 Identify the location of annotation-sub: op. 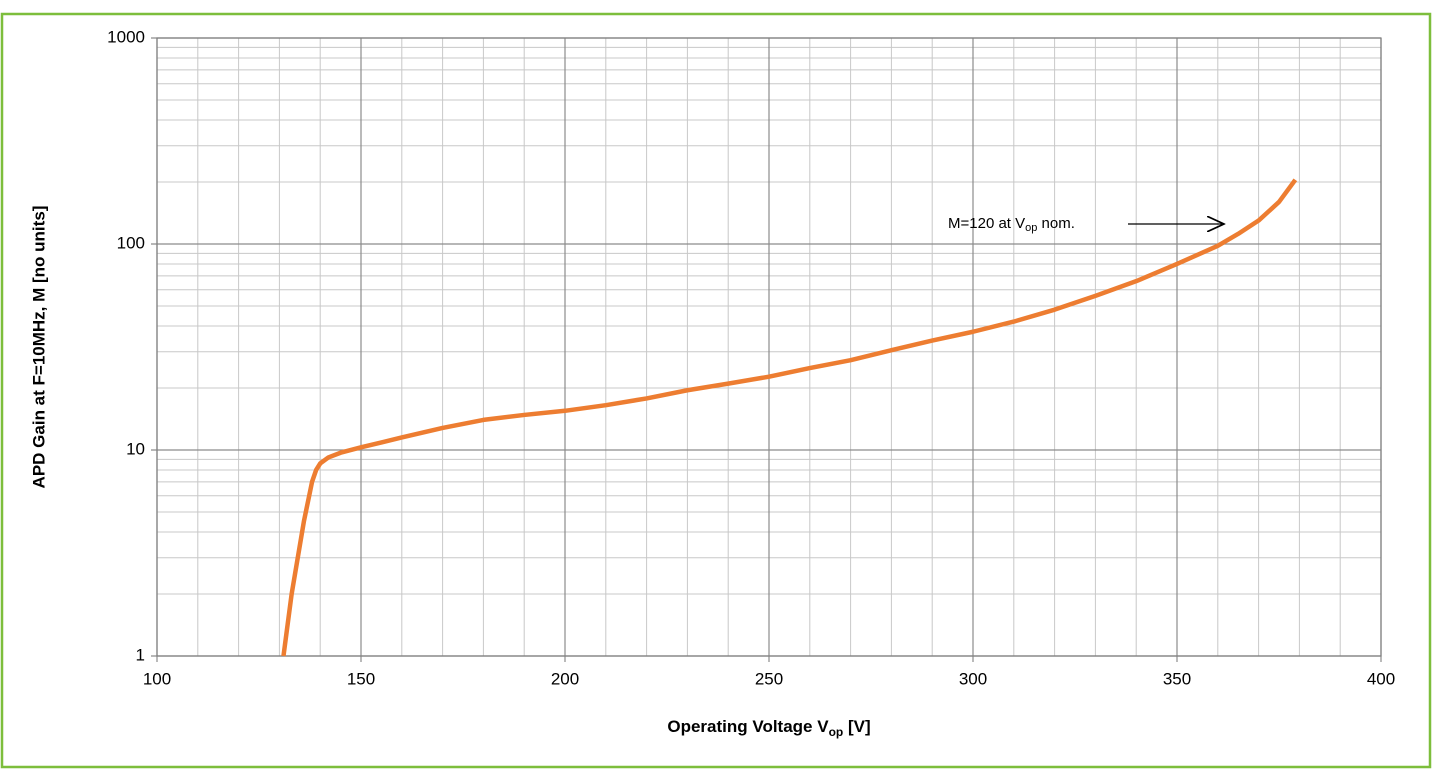
(1031, 228).